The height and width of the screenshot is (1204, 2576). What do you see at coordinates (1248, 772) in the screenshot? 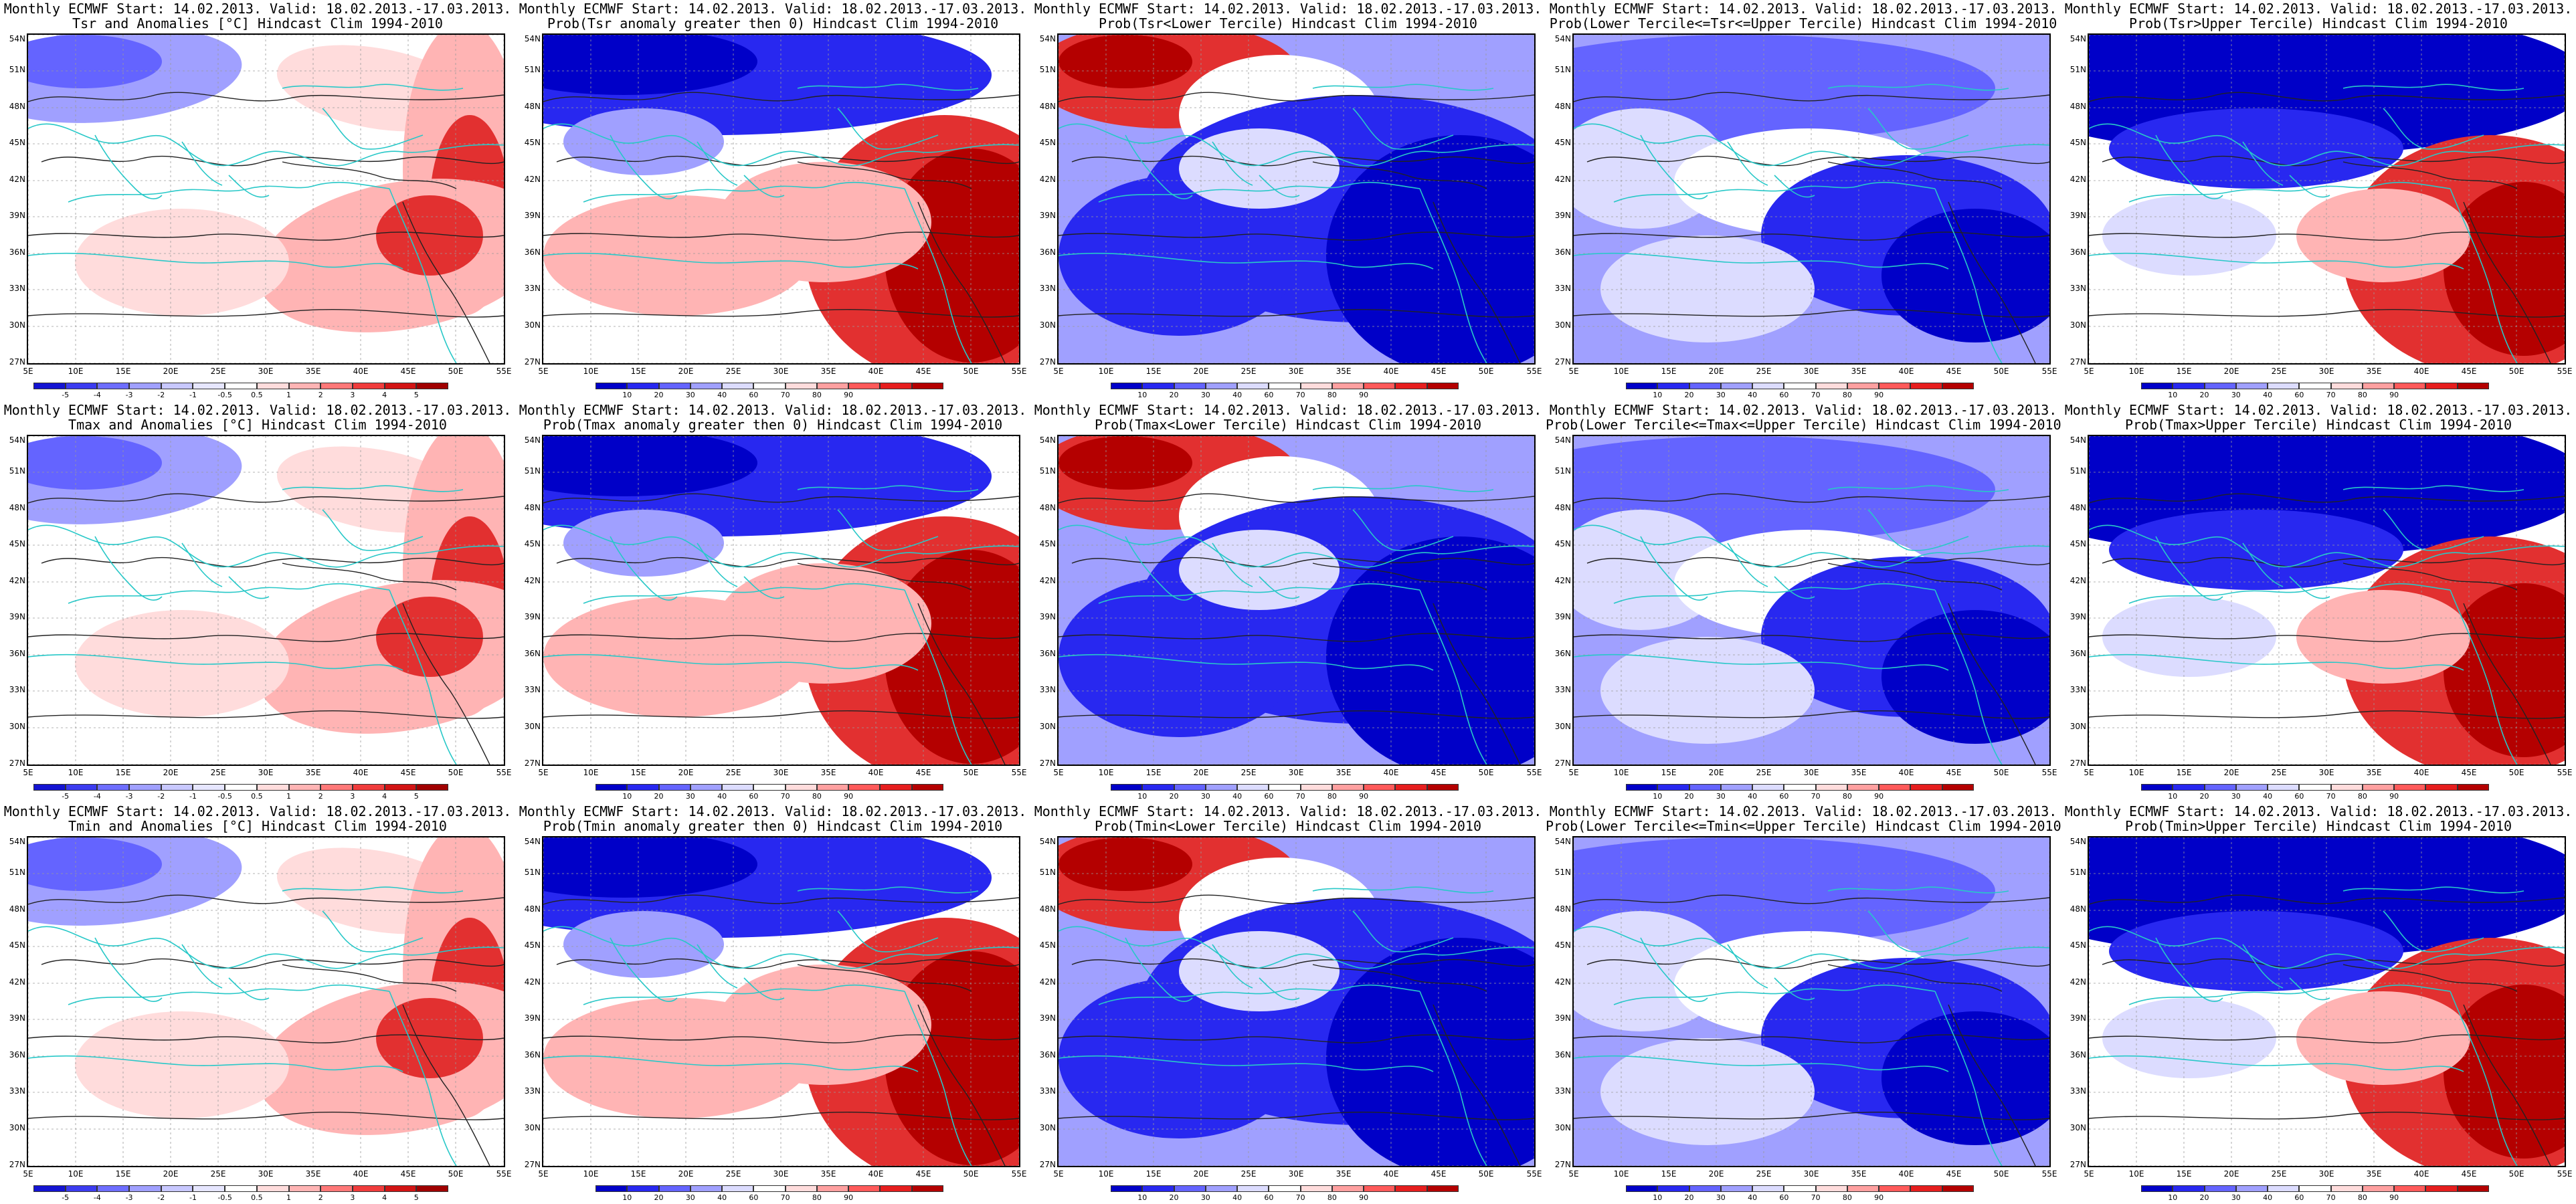
I see `longitude-label: 25E` at bounding box center [1248, 772].